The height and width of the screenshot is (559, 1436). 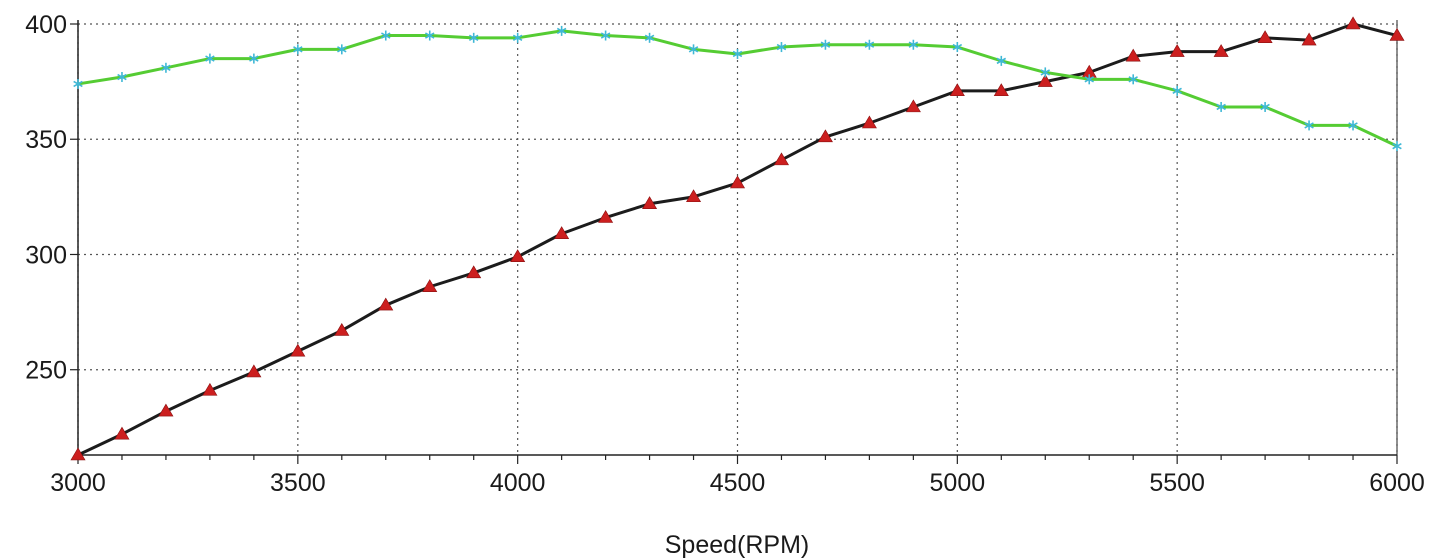 What do you see at coordinates (46, 371) in the screenshot?
I see `y-tick-label: 250` at bounding box center [46, 371].